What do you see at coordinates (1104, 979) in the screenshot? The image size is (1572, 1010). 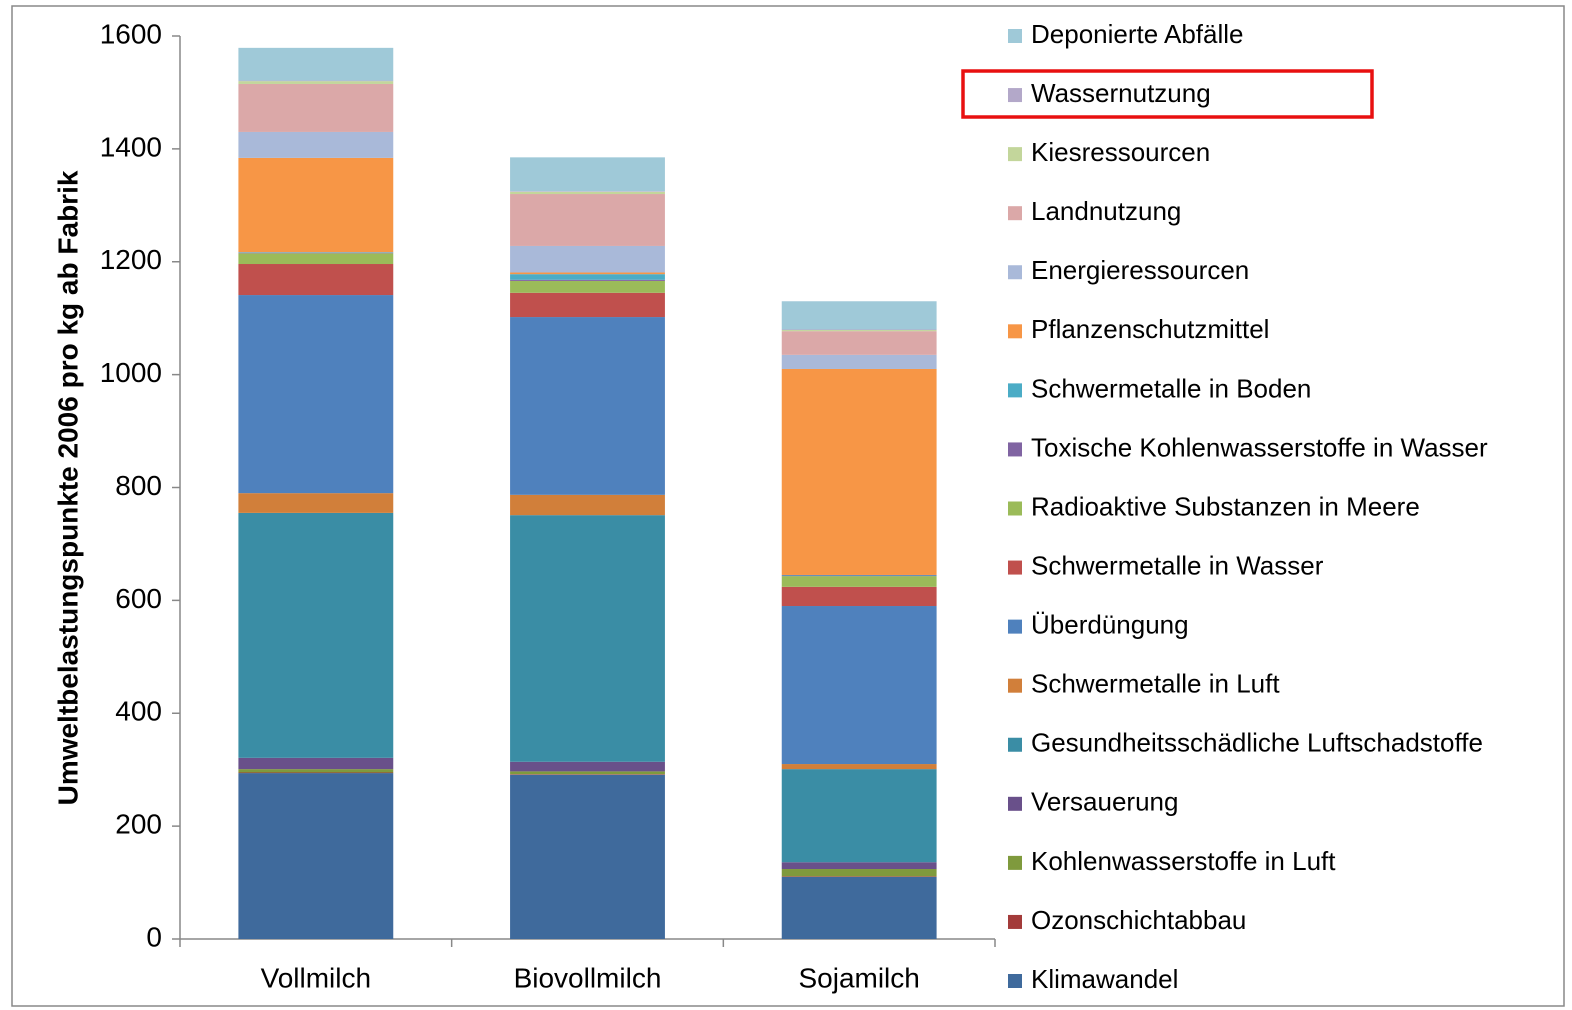 I see `legend-label: Klimawandel` at bounding box center [1104, 979].